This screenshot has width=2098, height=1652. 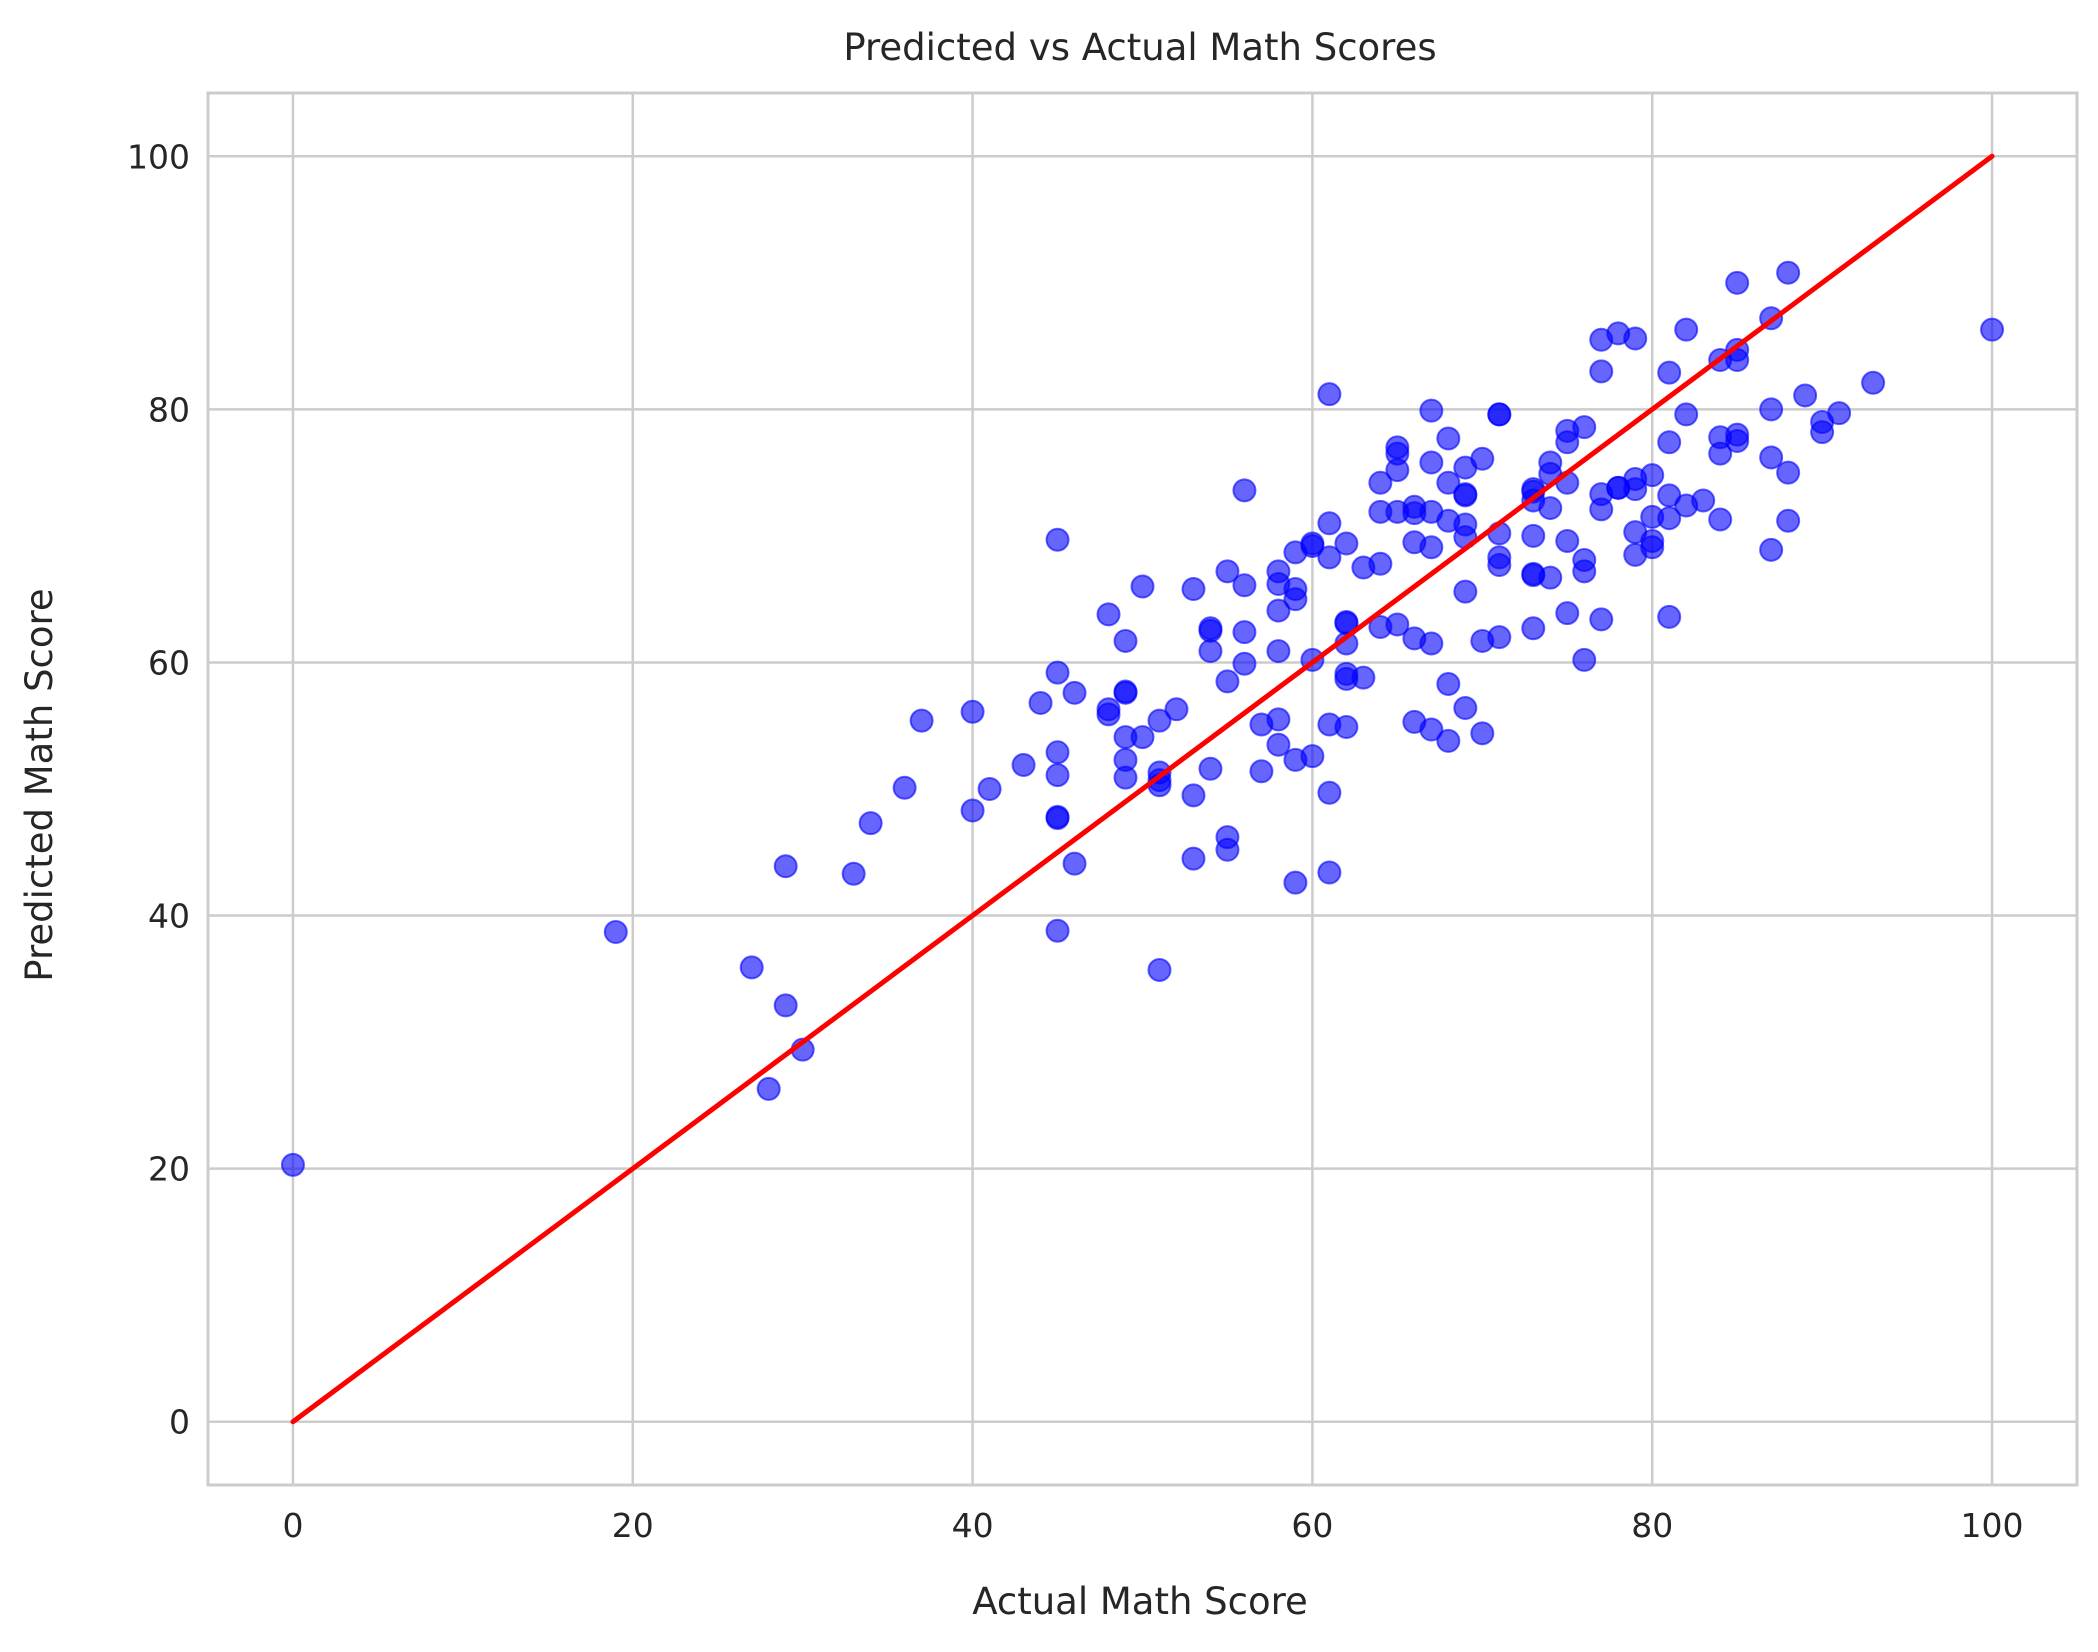 What do you see at coordinates (1152, 1525) in the screenshot?
I see `x-tick-labels: 0 20 40 60 80 100` at bounding box center [1152, 1525].